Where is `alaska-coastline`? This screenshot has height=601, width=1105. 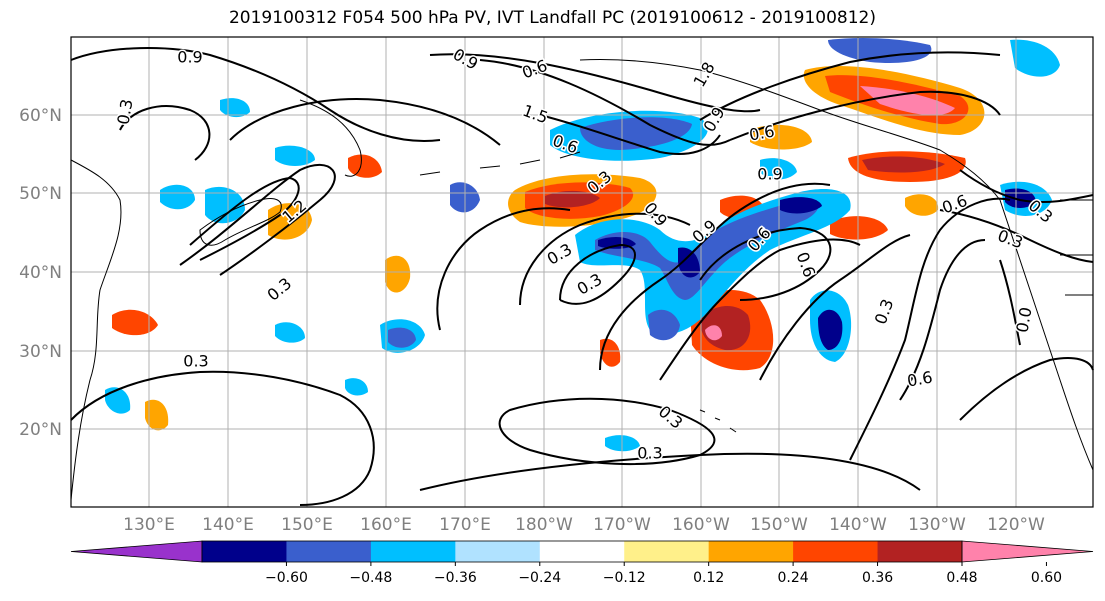
alaska-coastline is located at coordinates (790, 129).